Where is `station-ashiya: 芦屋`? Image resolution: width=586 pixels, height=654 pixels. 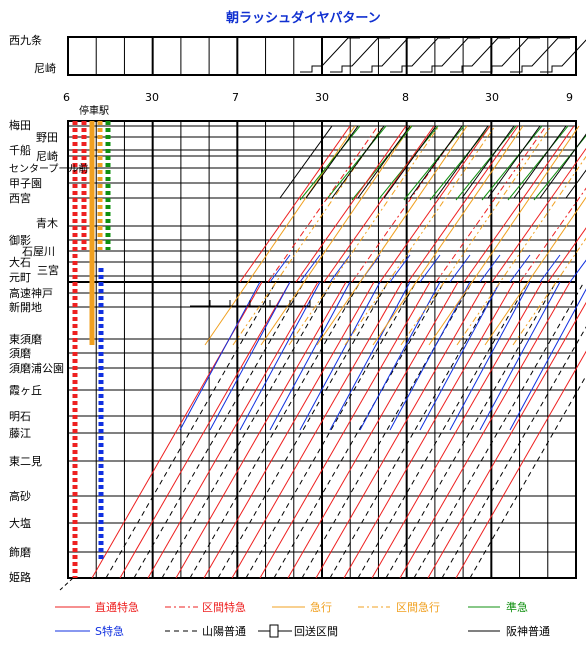 station-ashiya: 芦屋 is located at coordinates (37, 212).